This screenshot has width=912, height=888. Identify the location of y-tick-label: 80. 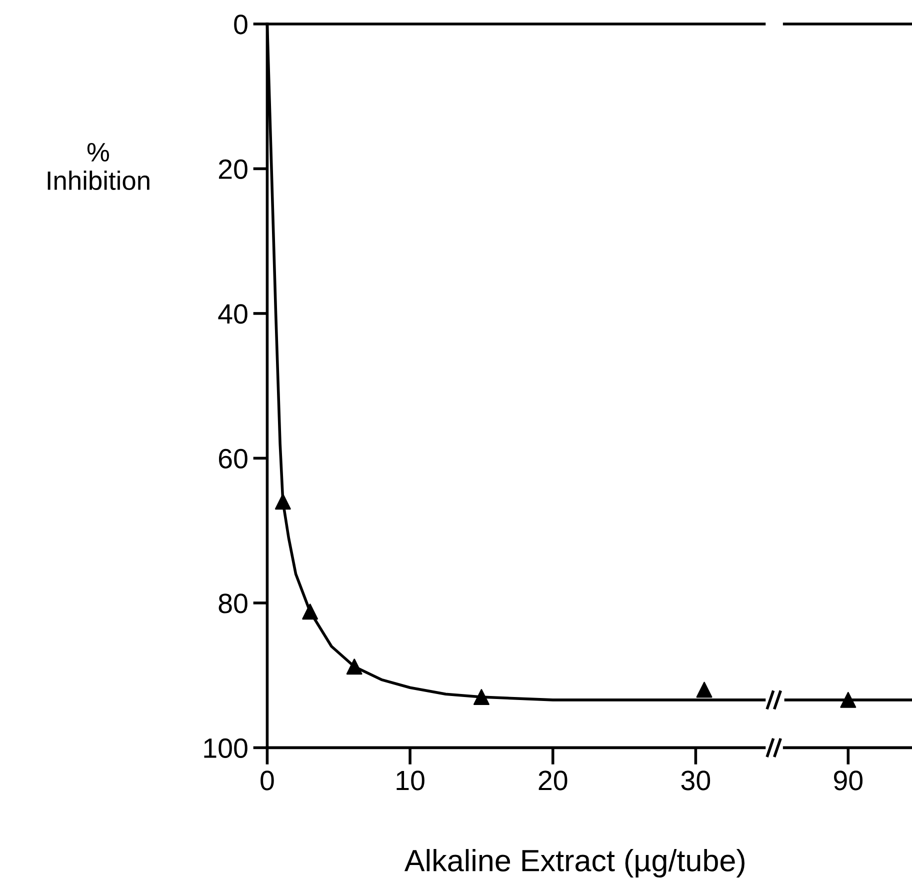
(233, 604).